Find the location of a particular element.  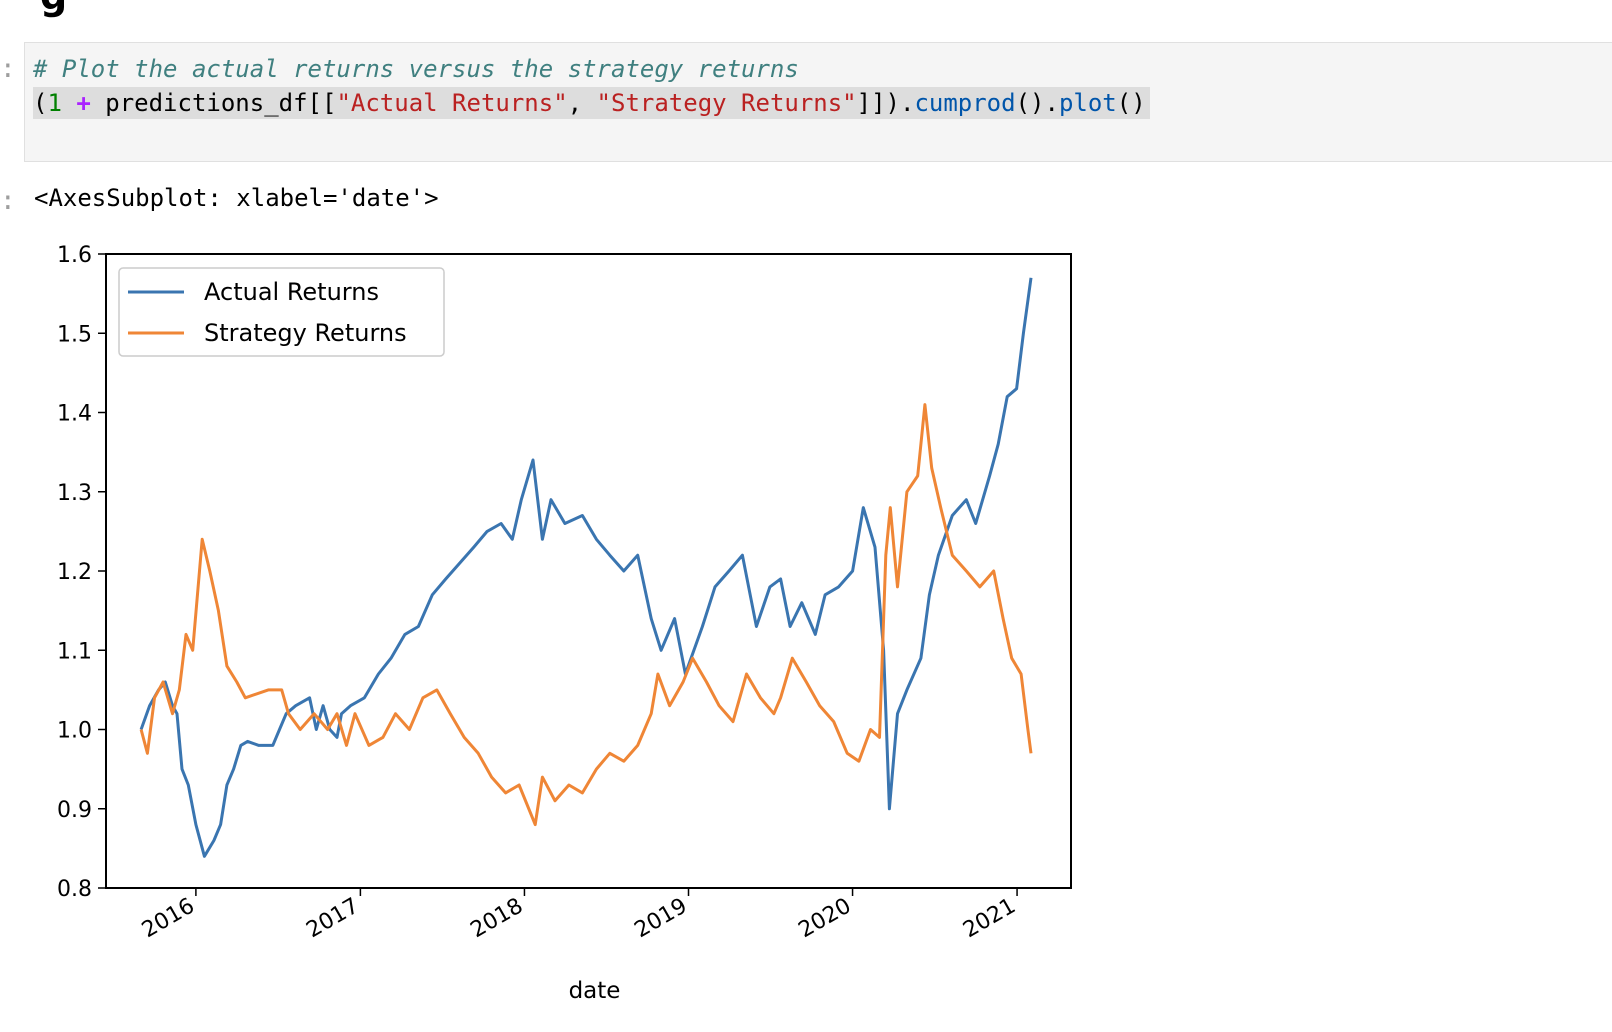

code-token: ( is located at coordinates (40, 103).